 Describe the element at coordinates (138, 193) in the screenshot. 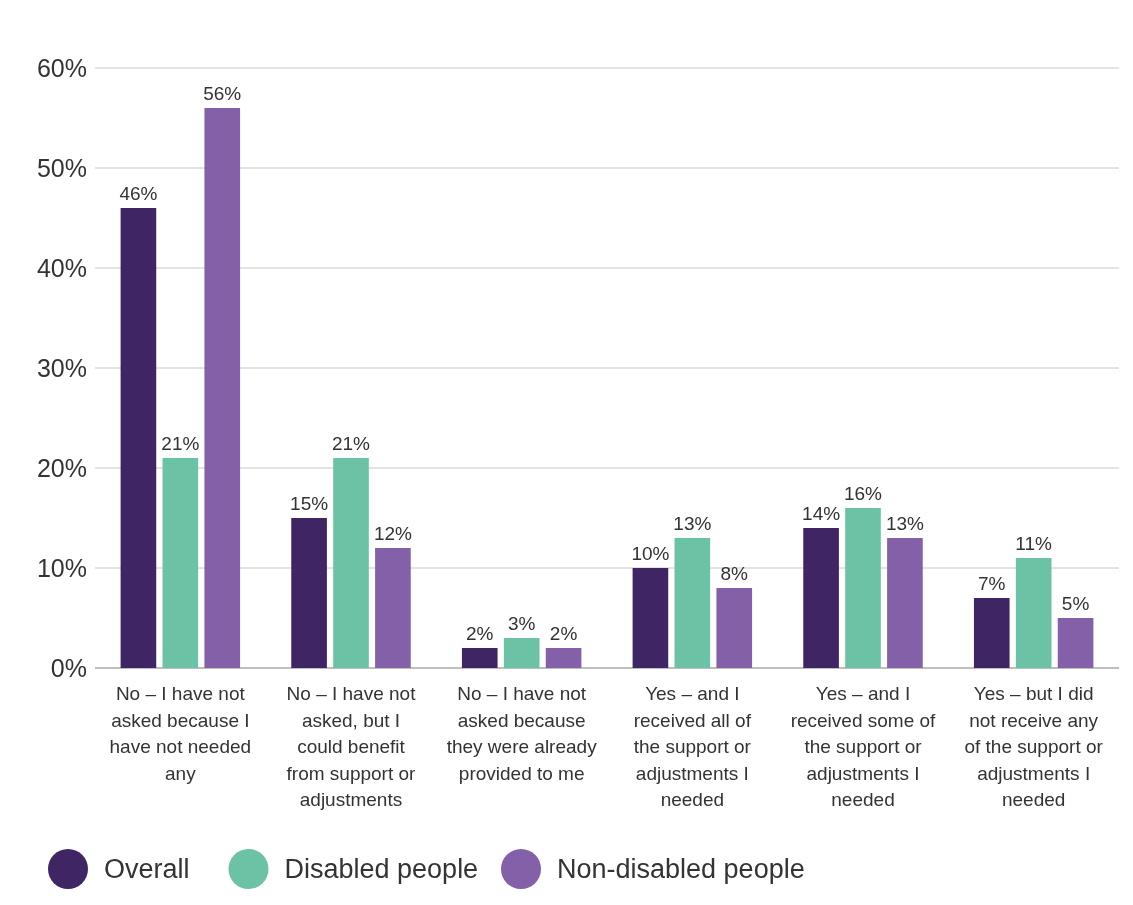

I see `data-label: 46%` at that location.